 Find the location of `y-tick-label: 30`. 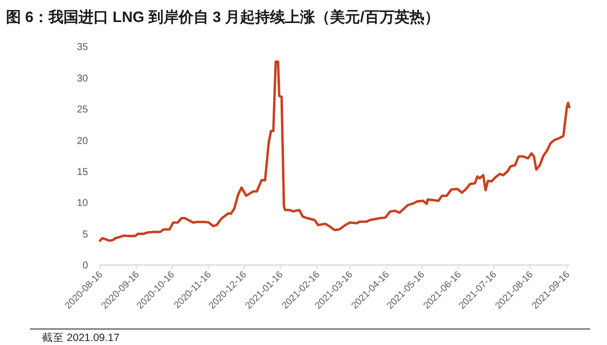

y-tick-label: 30 is located at coordinates (82, 78).